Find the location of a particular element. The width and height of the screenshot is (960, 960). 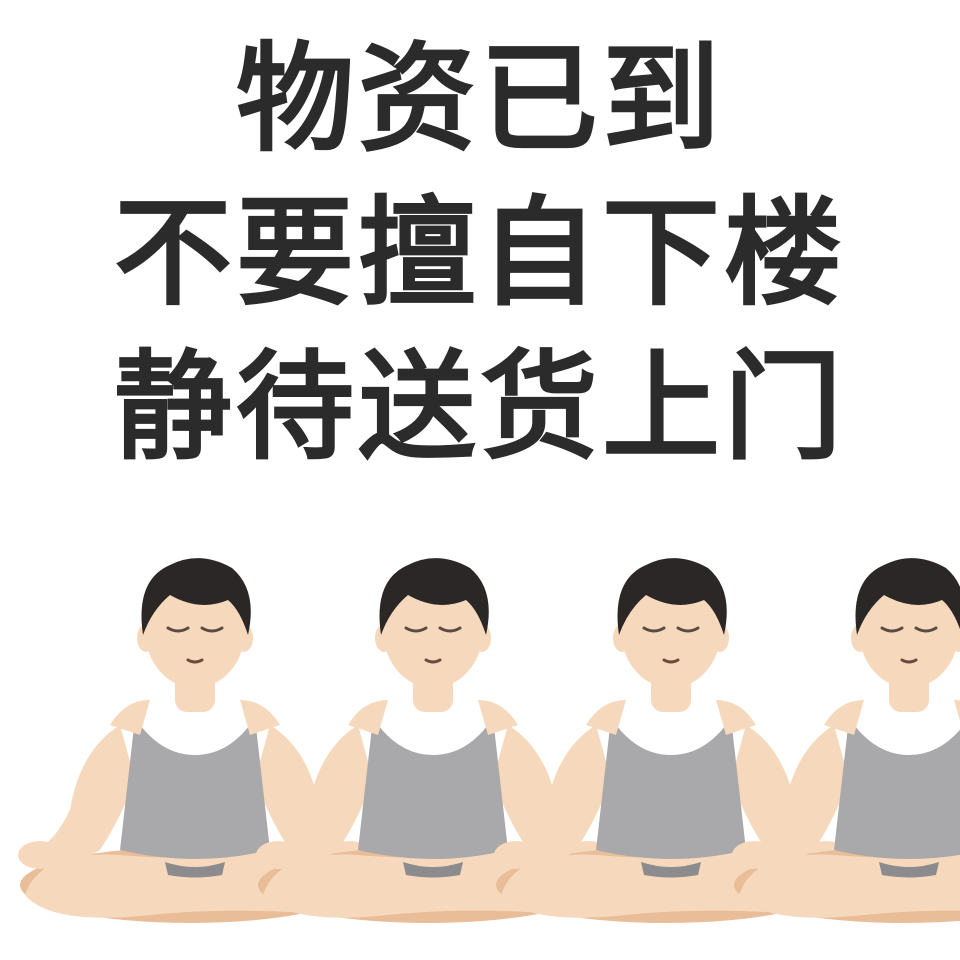

caption-line-3: 静待送货上门 is located at coordinates (479, 407).